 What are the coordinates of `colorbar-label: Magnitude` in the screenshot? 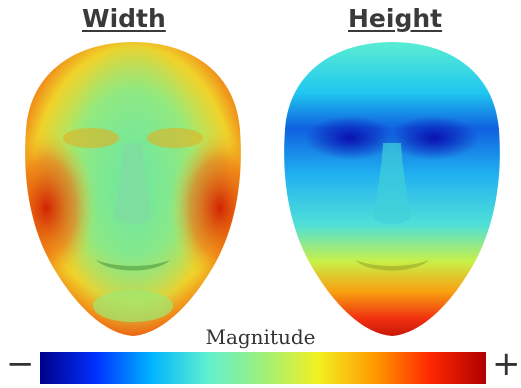 It's located at (260, 337).